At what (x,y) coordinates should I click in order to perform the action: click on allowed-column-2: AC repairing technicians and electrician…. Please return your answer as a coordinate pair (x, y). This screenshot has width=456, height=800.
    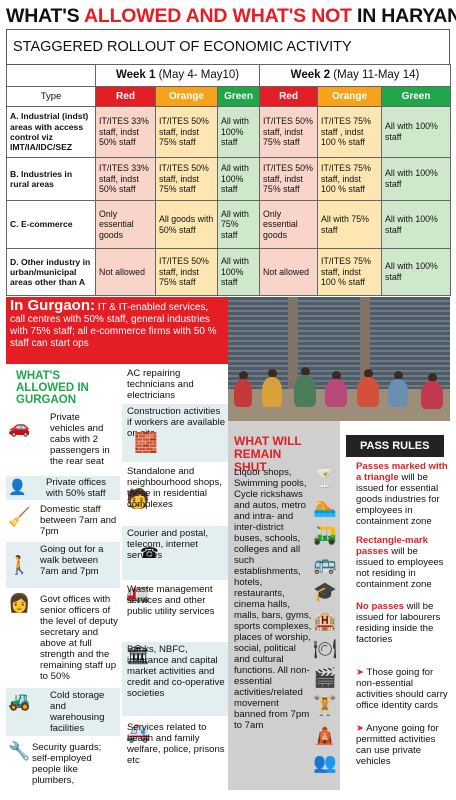
    Looking at the image, I should click on (175, 577).